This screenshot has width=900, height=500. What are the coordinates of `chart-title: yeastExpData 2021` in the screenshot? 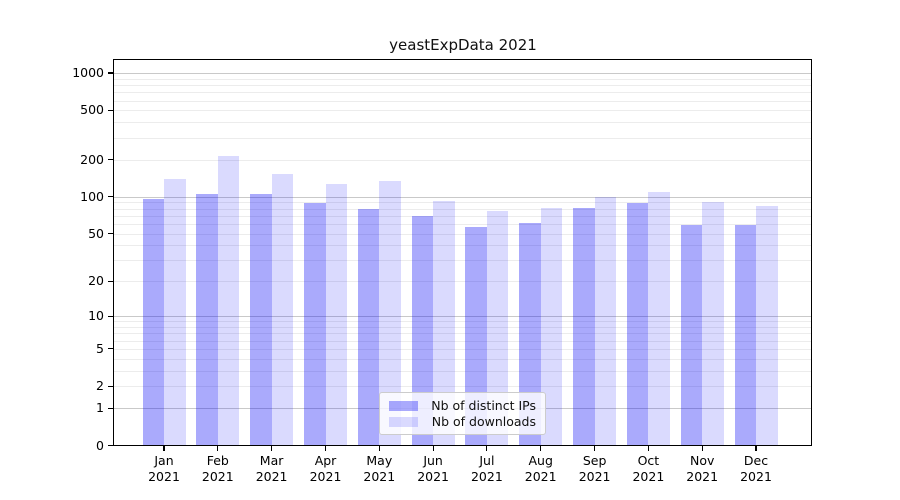 It's located at (463, 45).